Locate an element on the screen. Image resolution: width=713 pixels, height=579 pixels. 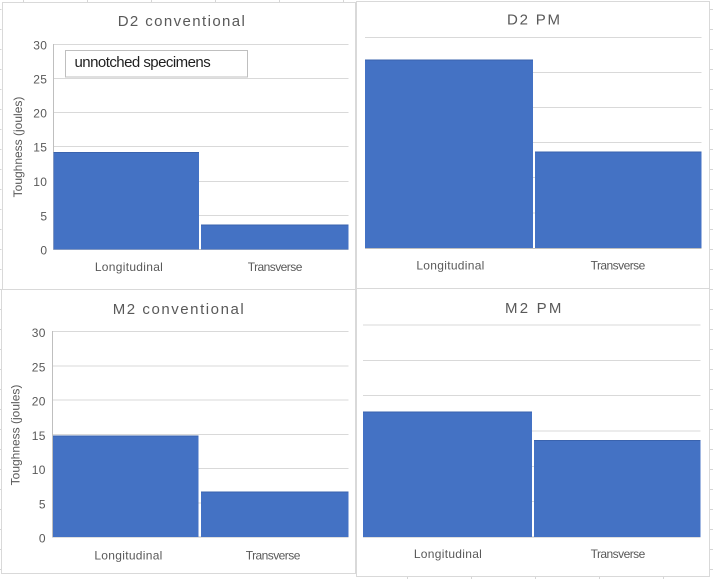
svg-text: D2 PM is located at coordinates (534, 20).